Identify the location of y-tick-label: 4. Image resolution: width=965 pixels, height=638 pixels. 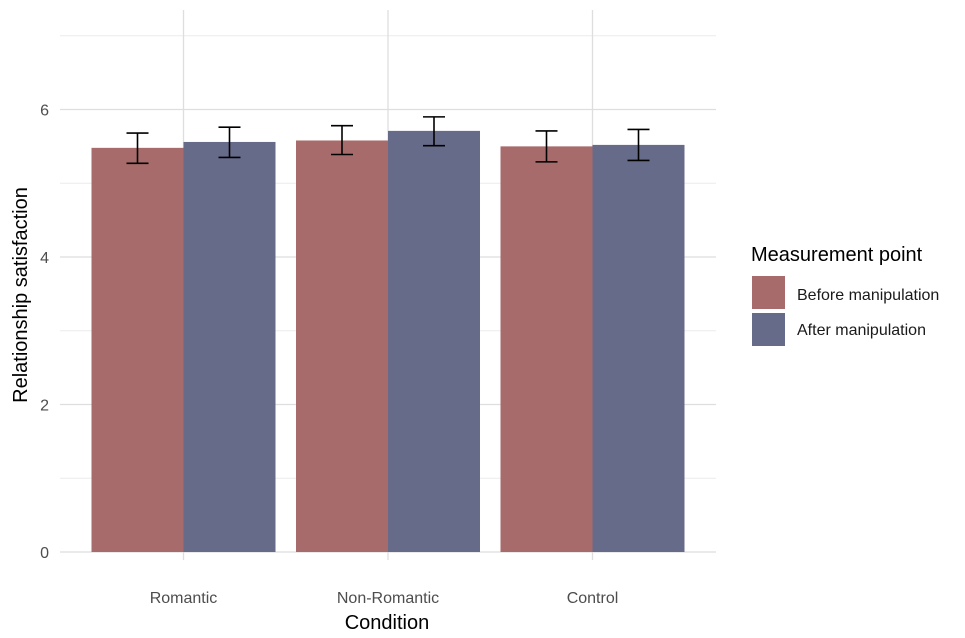
(44, 258).